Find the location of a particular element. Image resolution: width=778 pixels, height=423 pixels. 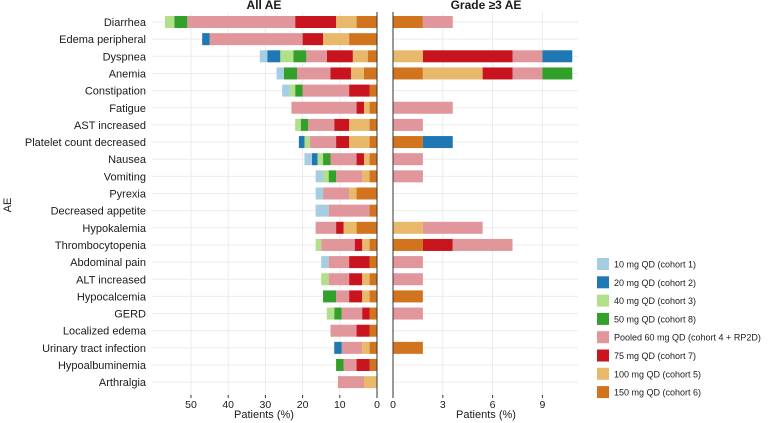

panel-all-ae-x-ticks: 0 10 20 30 40 50 is located at coordinates (282, 403).